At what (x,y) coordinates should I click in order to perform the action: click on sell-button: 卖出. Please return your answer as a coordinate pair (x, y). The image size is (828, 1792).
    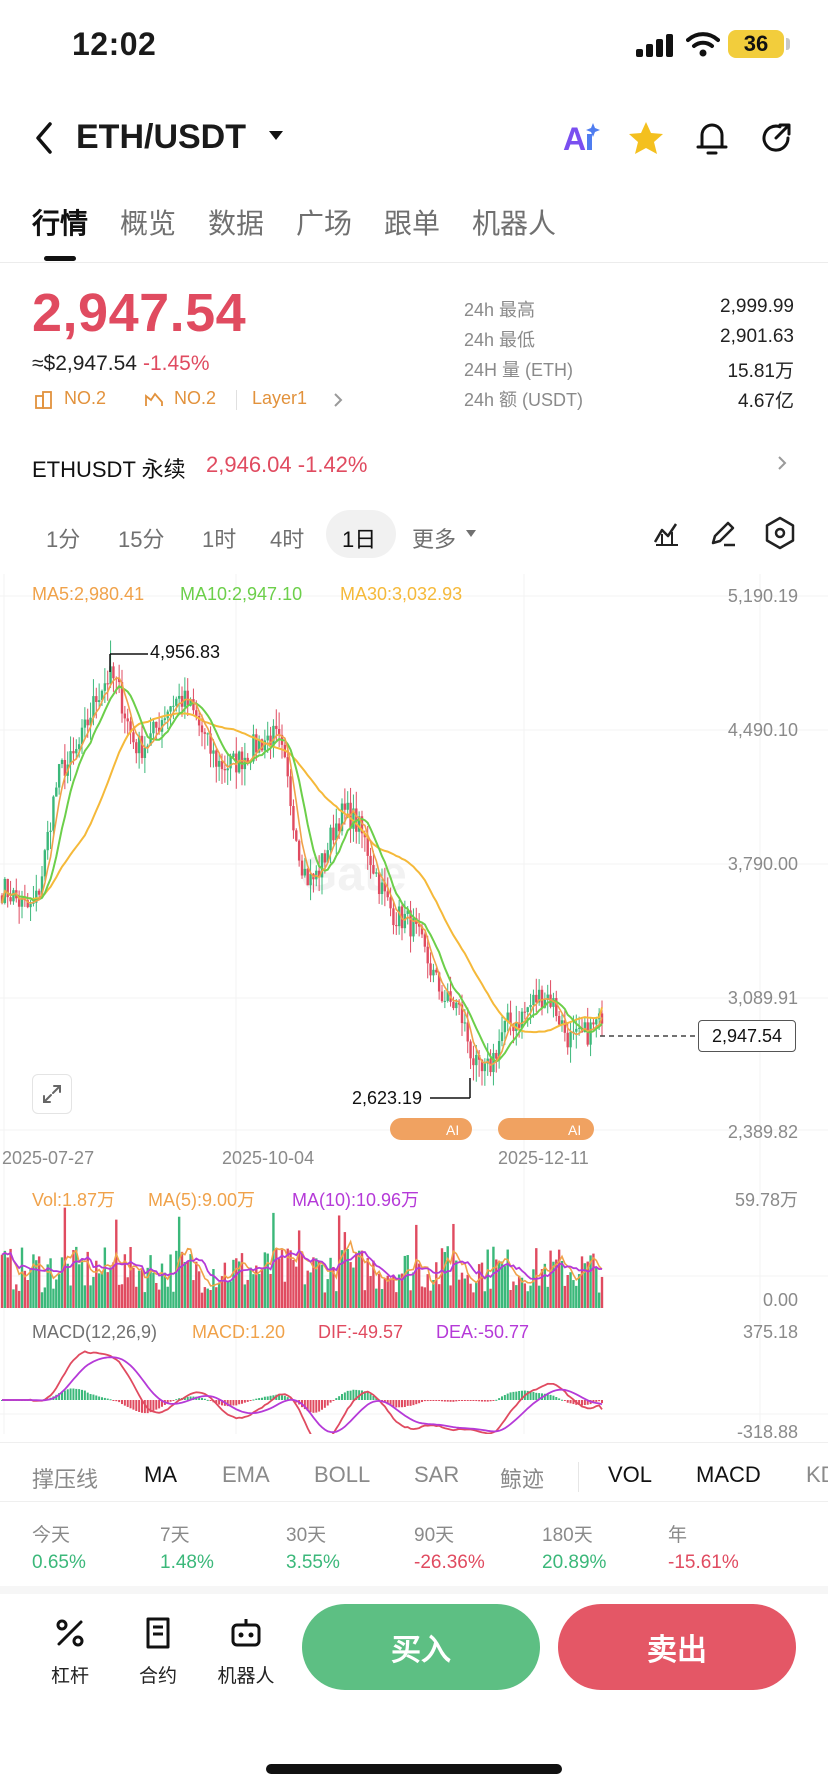
    Looking at the image, I should click on (677, 1647).